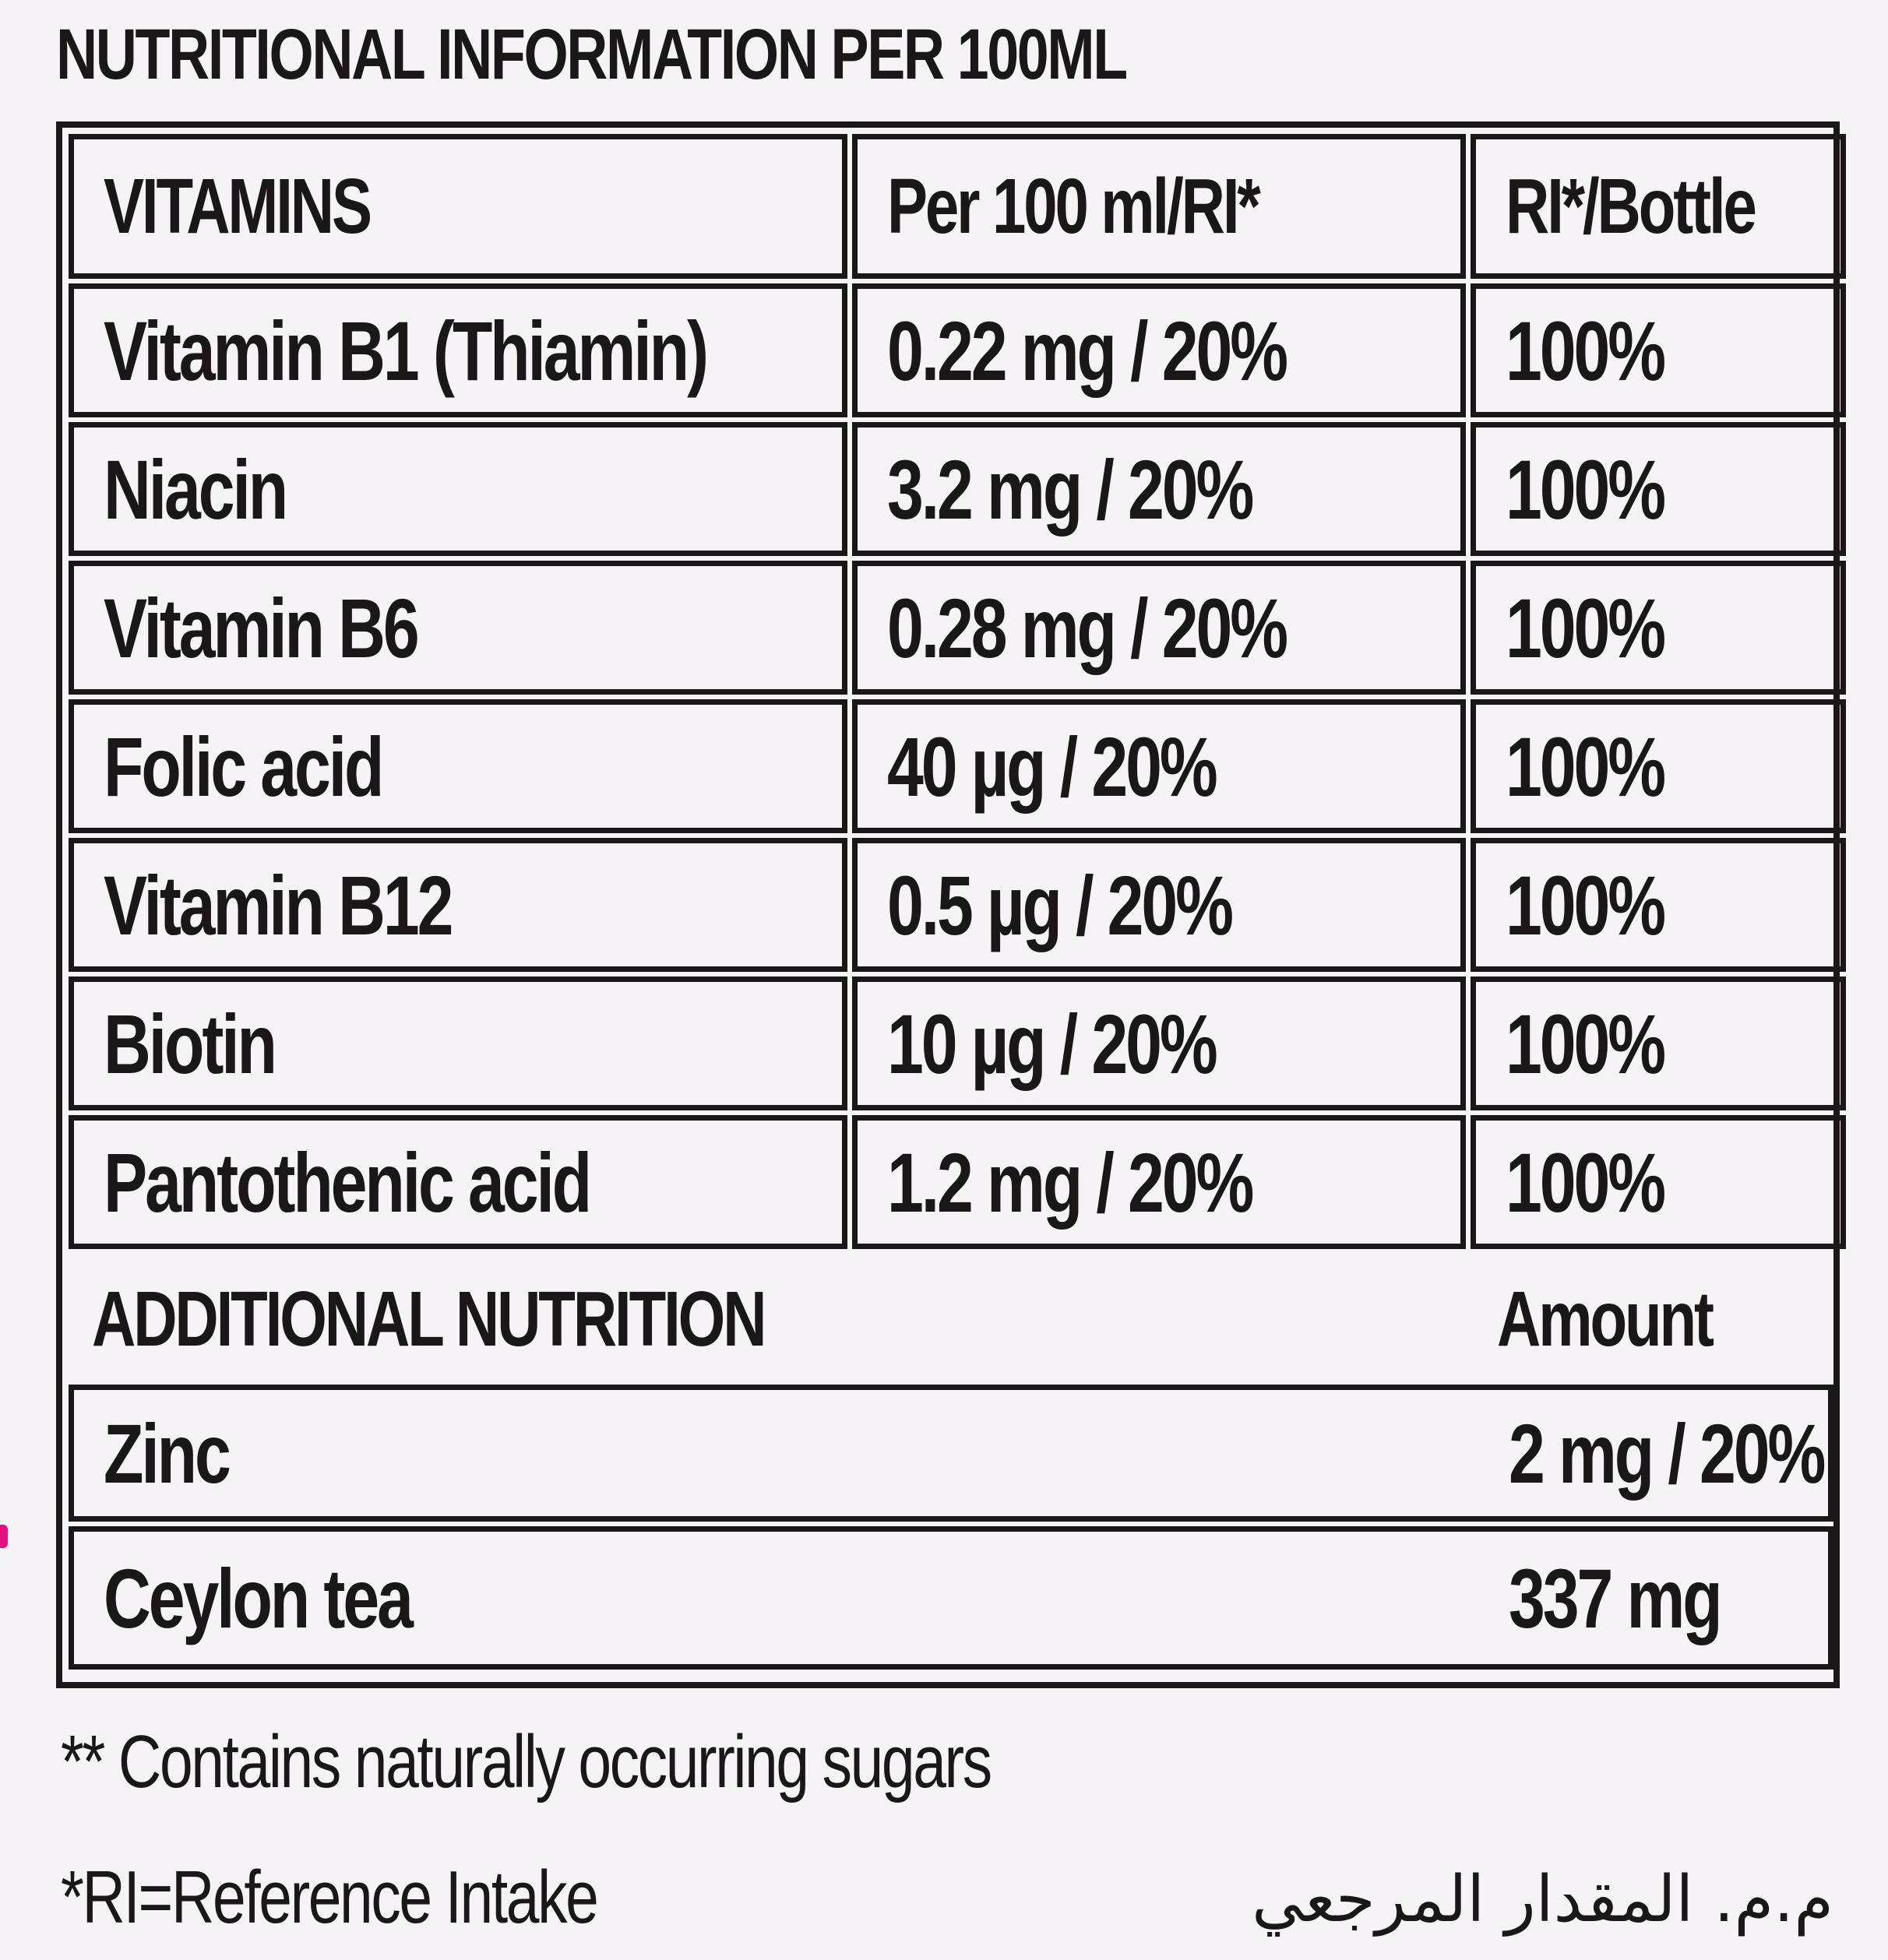 This screenshot has height=1960, width=1888. What do you see at coordinates (458, 1043) in the screenshot?
I see `vitamin-name: Biotin` at bounding box center [458, 1043].